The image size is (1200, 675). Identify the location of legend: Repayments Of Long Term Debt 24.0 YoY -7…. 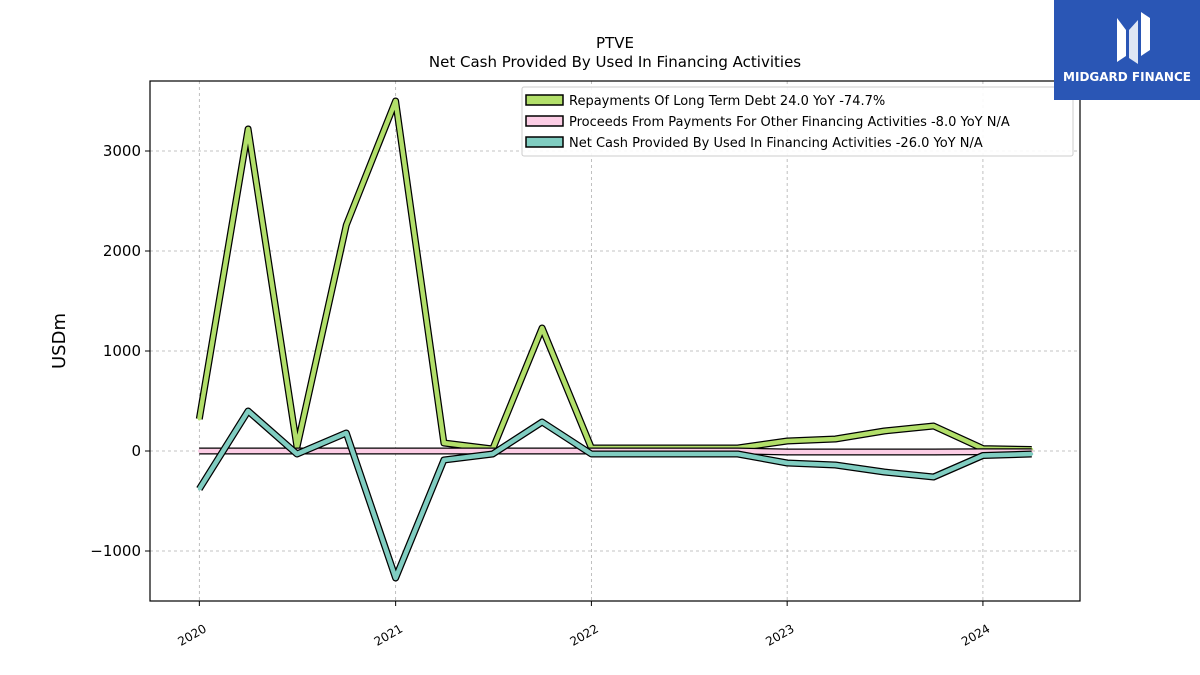
(797, 121).